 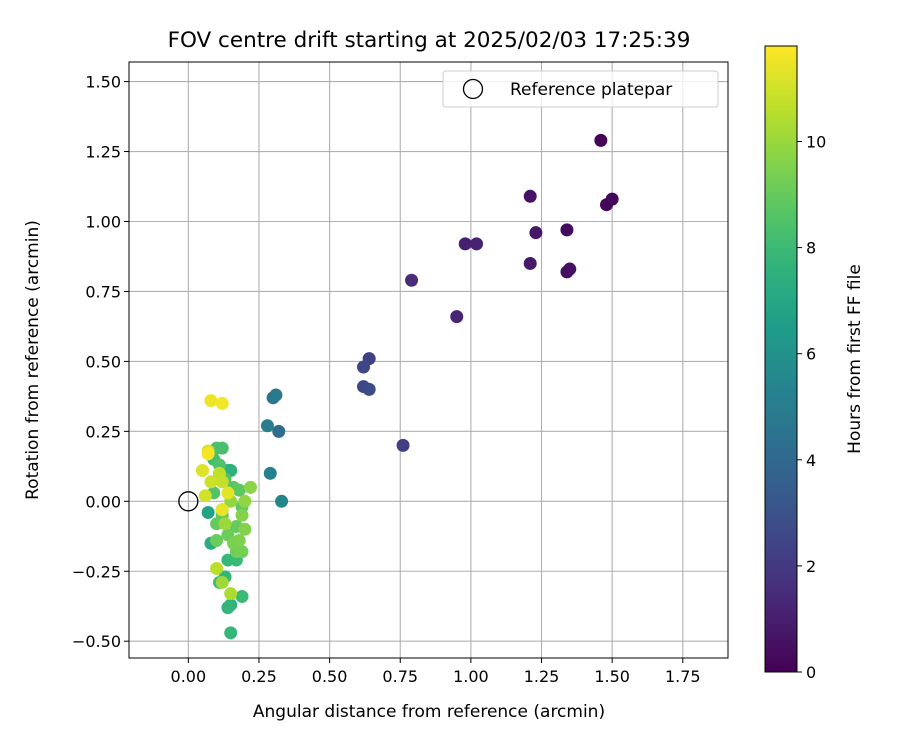 I want to click on x-tick-label: 1.50, so click(x=612, y=676).